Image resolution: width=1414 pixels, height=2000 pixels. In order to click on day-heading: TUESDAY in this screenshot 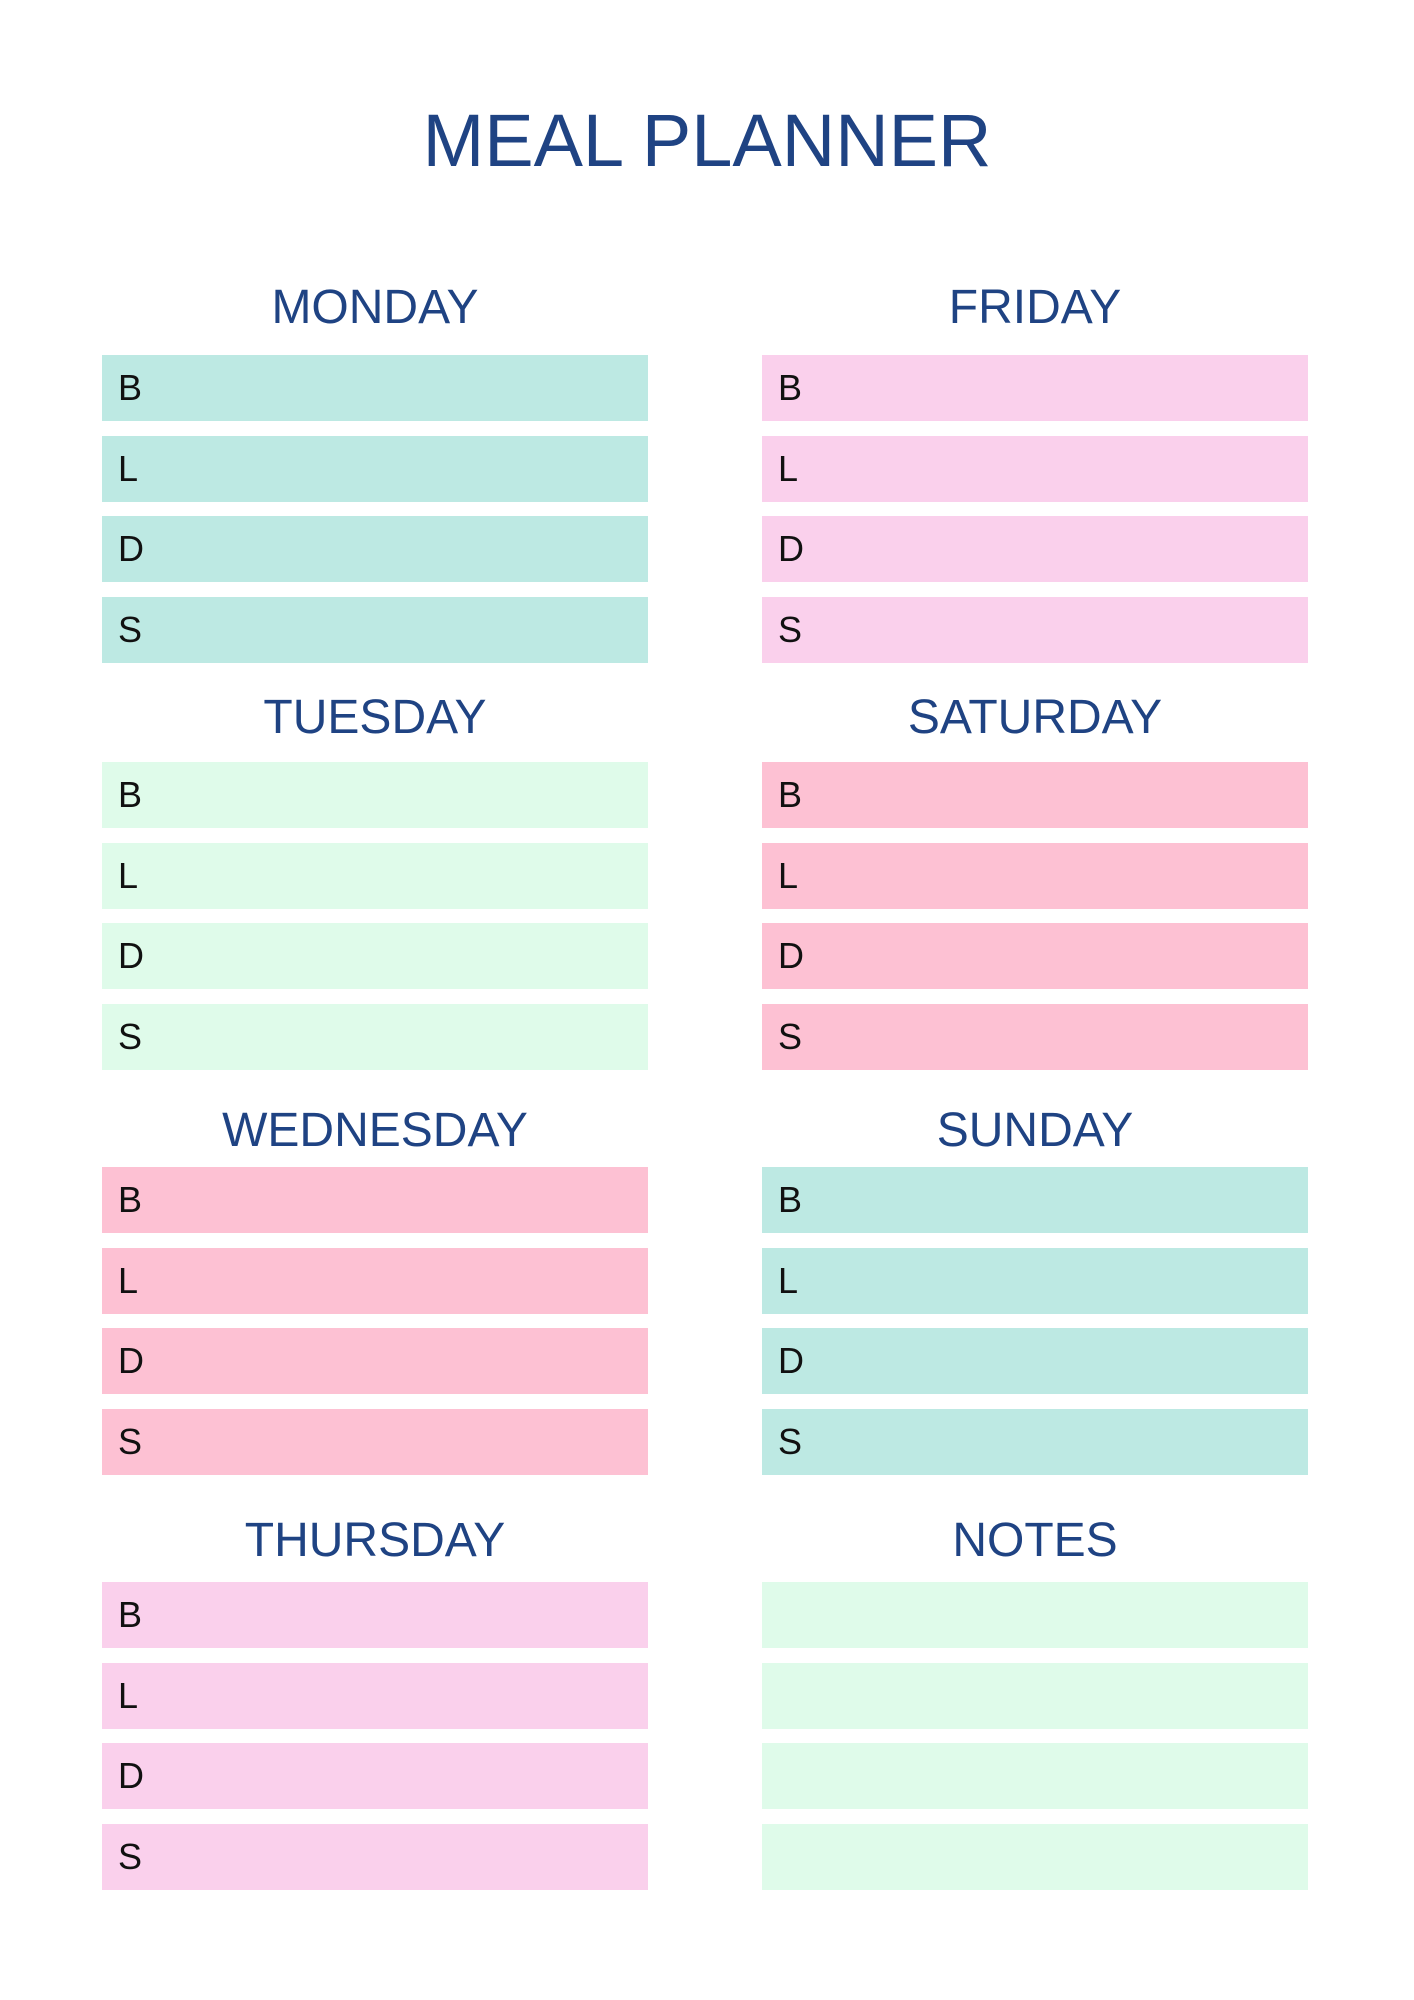, I will do `click(375, 717)`.